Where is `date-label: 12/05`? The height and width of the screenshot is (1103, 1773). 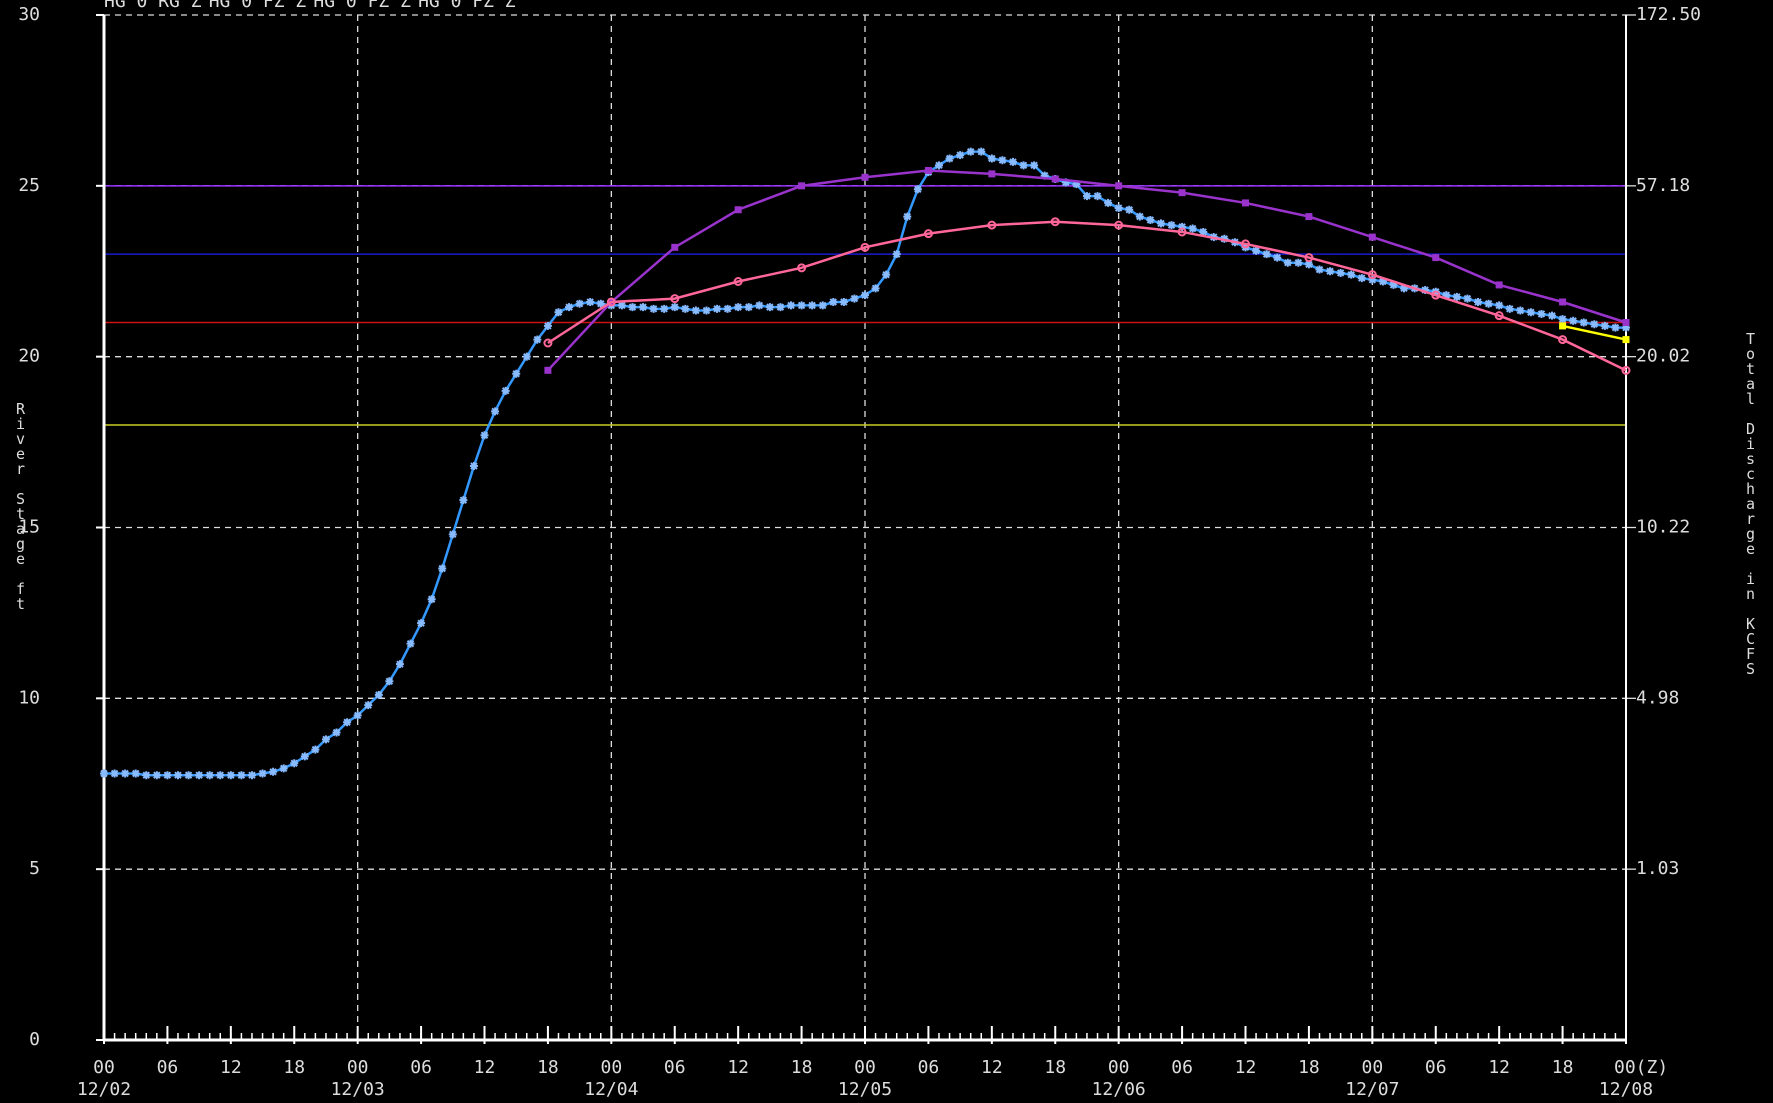 date-label: 12/05 is located at coordinates (865, 1089).